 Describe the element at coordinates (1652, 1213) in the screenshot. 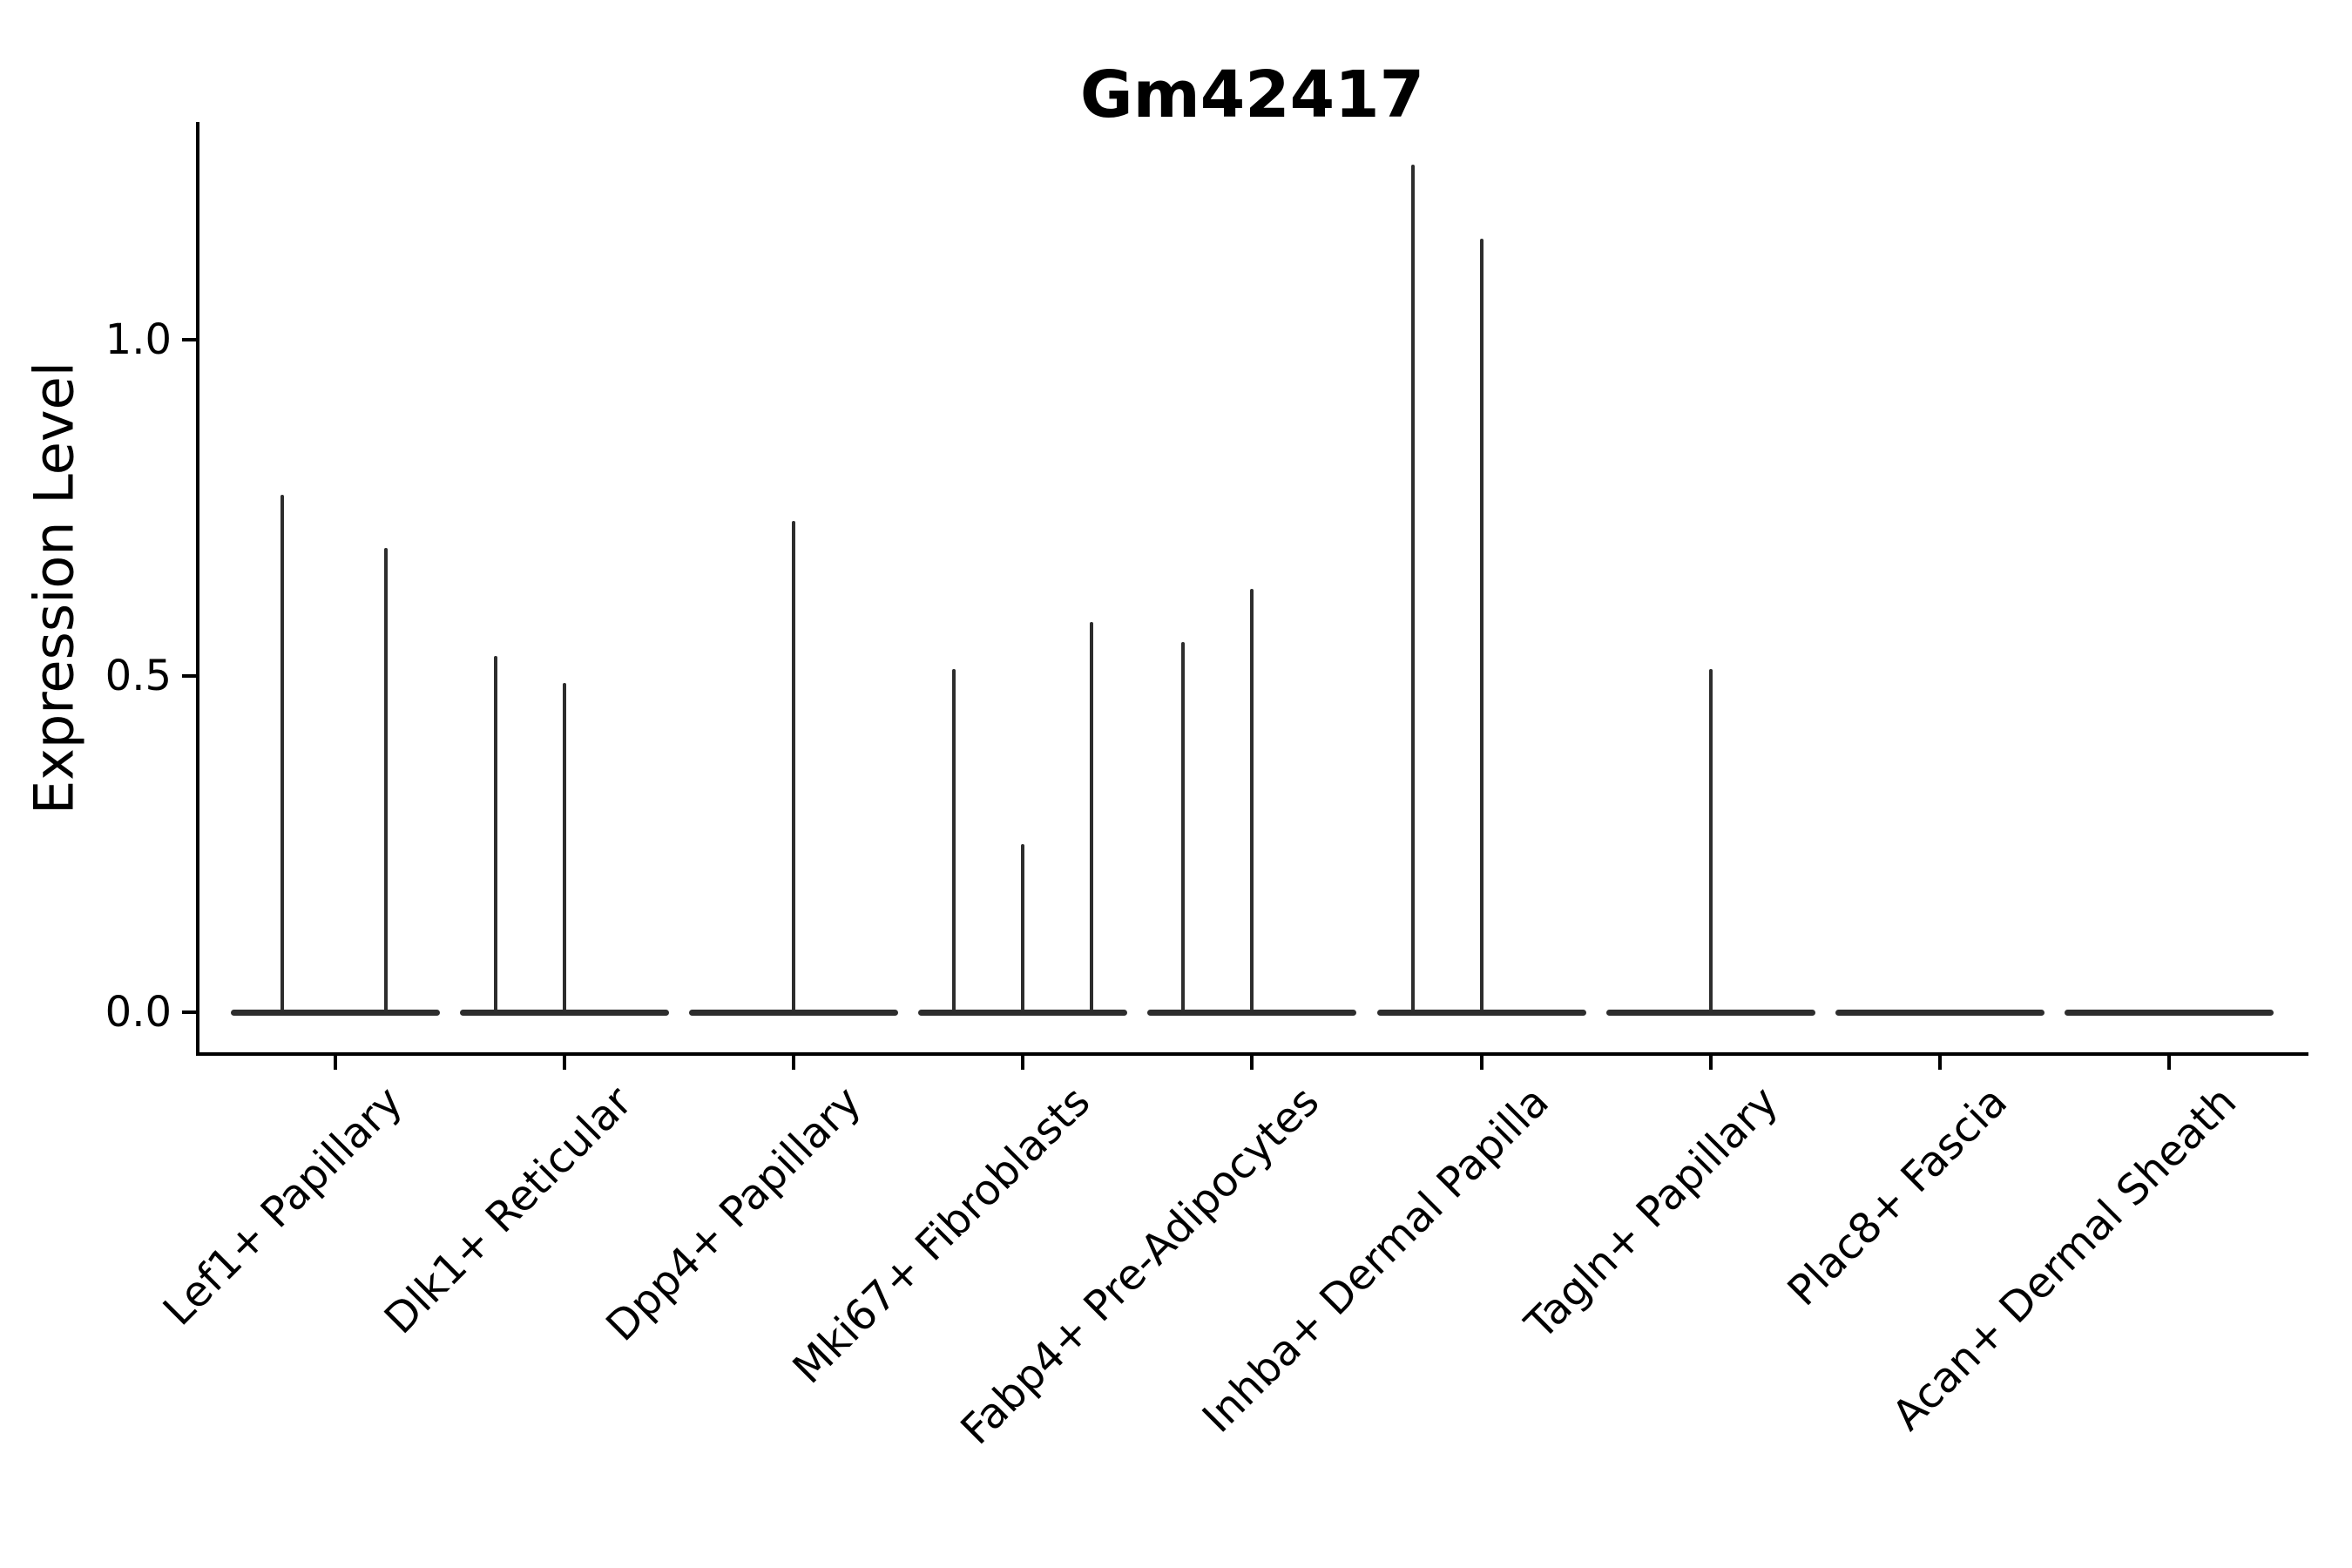

I see `x-tick-label: Tagln+ Papillary` at that location.